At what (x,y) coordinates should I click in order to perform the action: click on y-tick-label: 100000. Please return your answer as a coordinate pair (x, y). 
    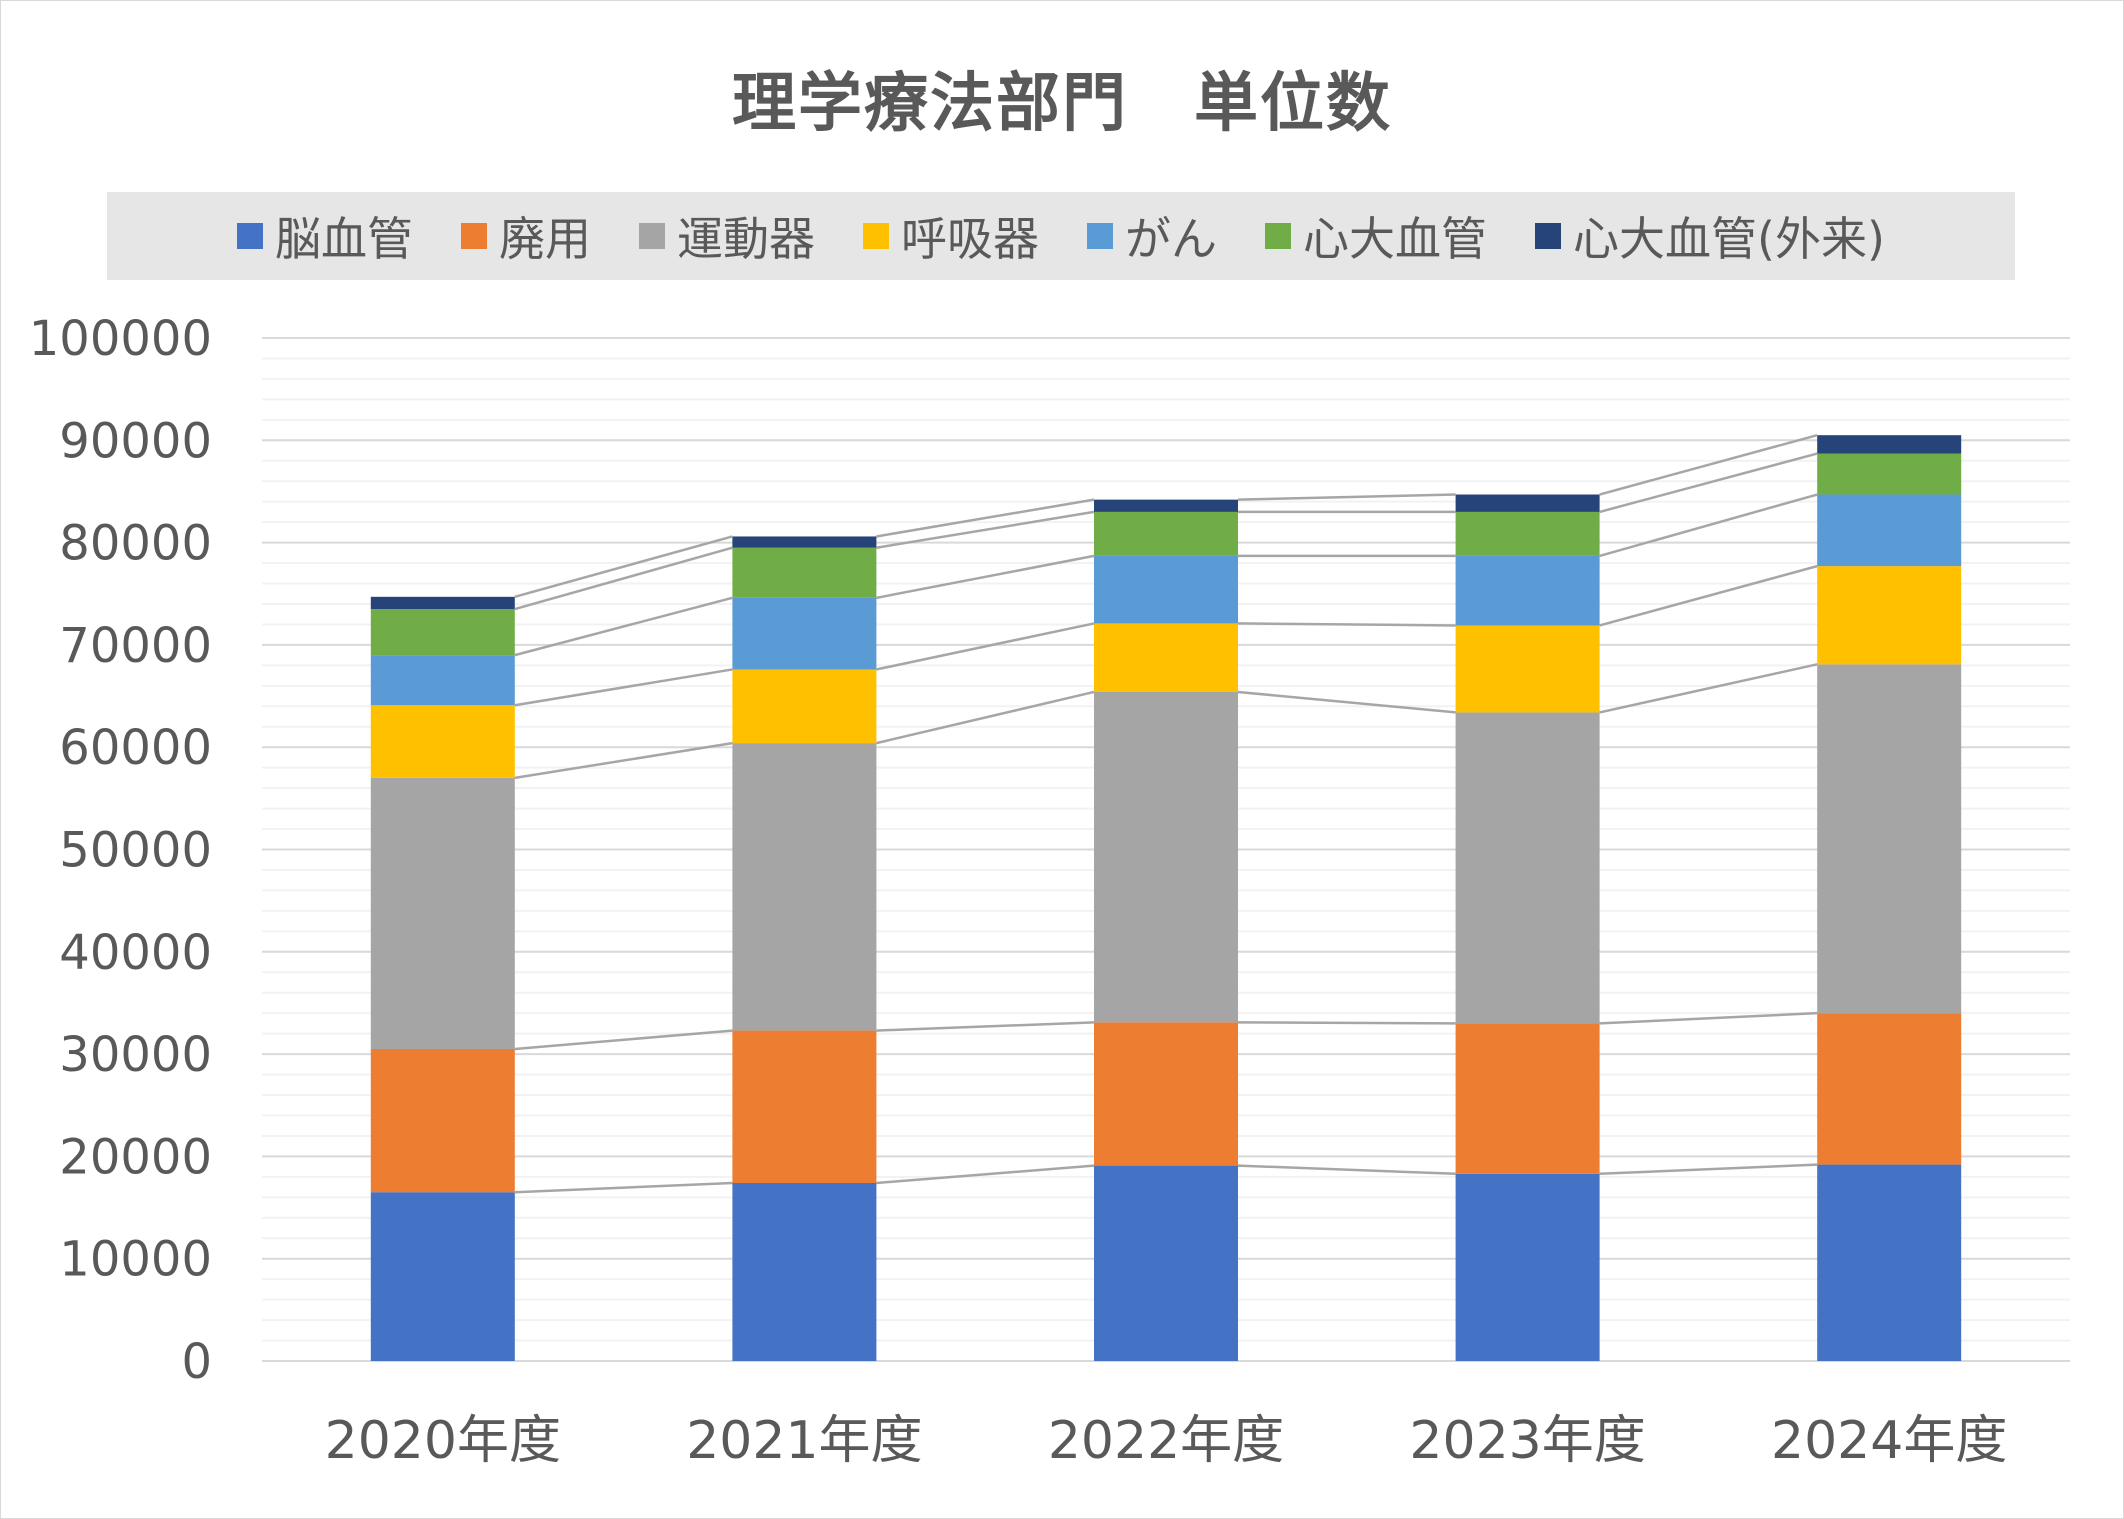
    Looking at the image, I should click on (120, 339).